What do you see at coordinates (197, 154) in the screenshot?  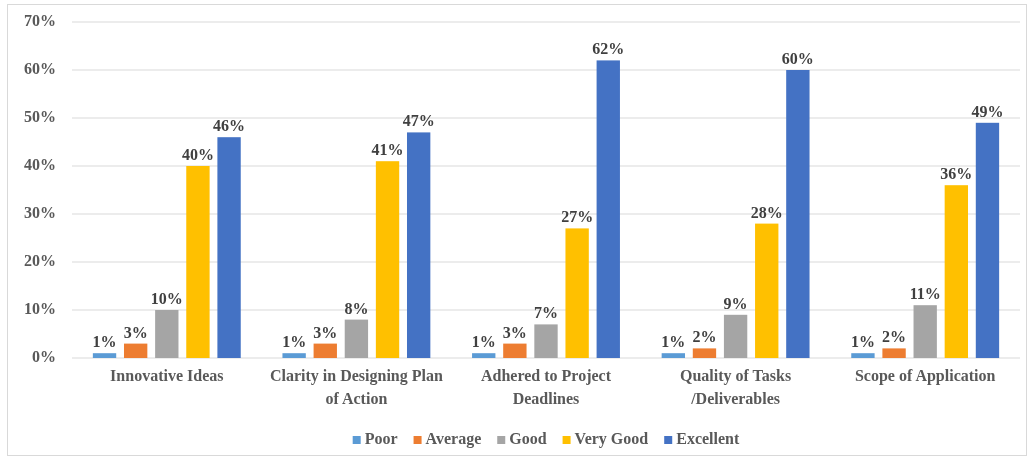 I see `data-label: 40%` at bounding box center [197, 154].